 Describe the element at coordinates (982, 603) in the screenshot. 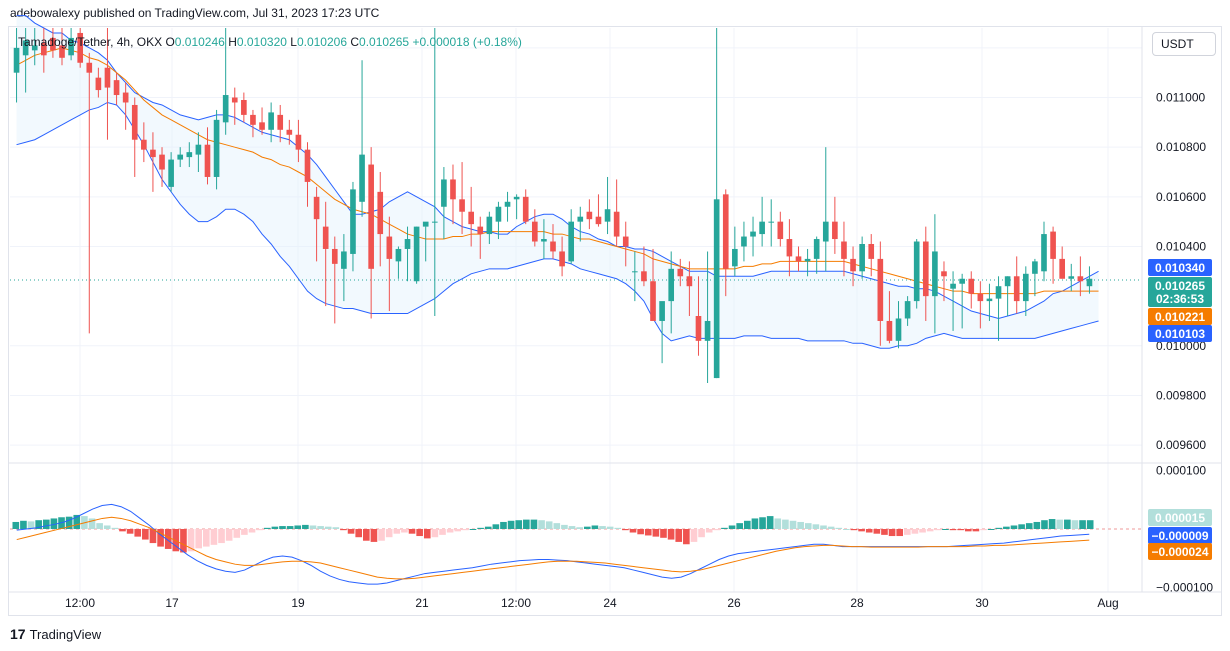

I see `time-tick-label: 30` at that location.